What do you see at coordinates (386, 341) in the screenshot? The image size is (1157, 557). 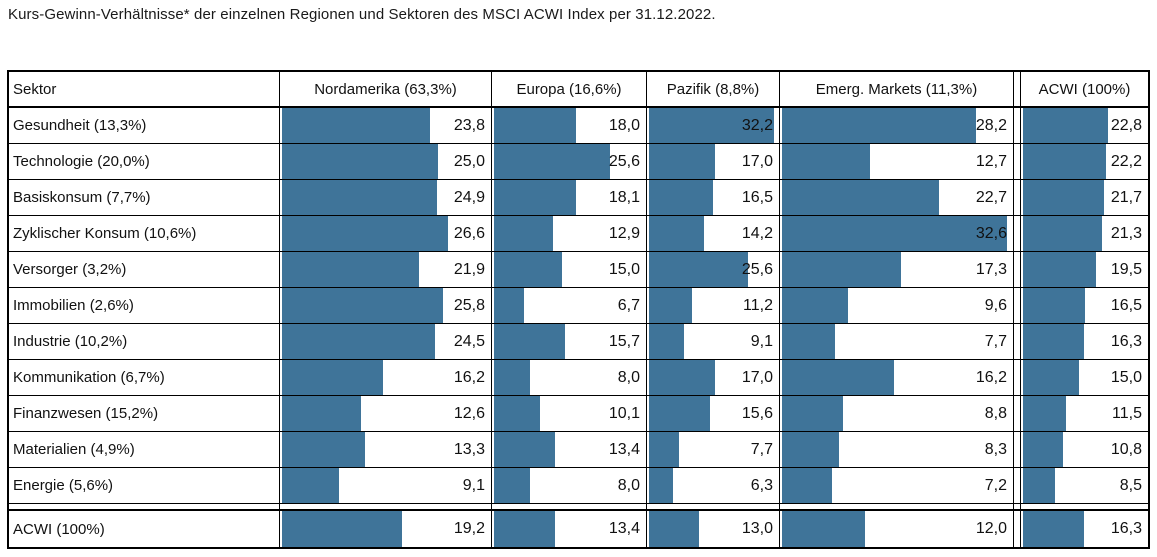 I see `value-cell-nordamerika: 24,5` at bounding box center [386, 341].